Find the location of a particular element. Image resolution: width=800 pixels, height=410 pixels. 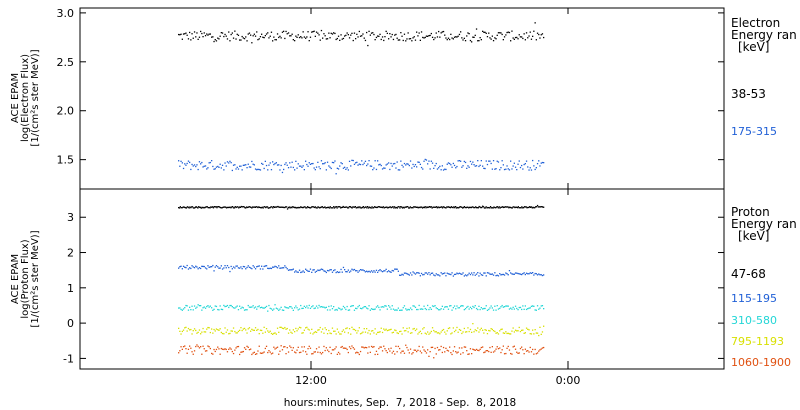

electron-legend-unit: [keV] is located at coordinates (753, 47).